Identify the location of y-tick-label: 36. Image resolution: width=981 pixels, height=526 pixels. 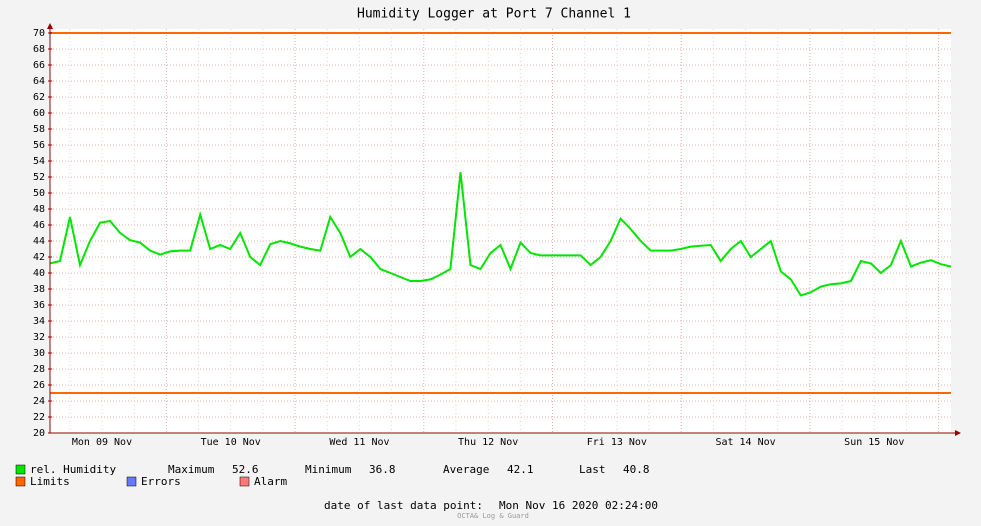
(39, 305).